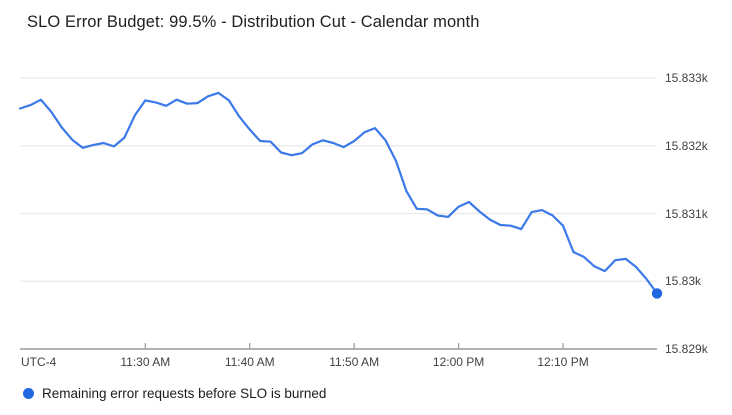 This screenshot has width=732, height=415. Describe the element at coordinates (686, 78) in the screenshot. I see `y-axis-tick-label: 15.833k` at that location.